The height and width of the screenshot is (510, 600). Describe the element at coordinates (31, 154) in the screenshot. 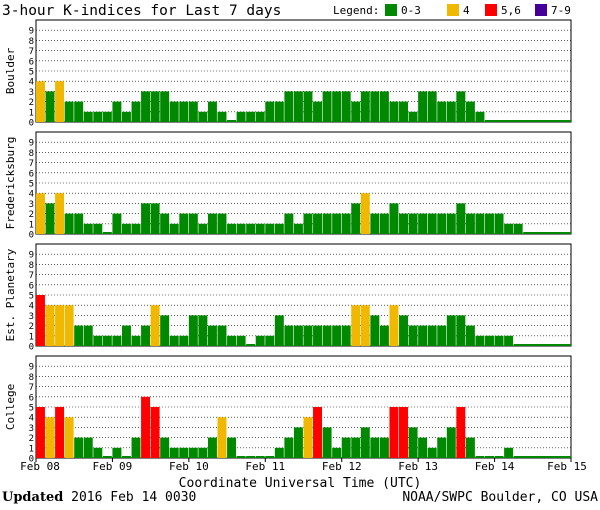

I see `y-tick-label: 8` at that location.